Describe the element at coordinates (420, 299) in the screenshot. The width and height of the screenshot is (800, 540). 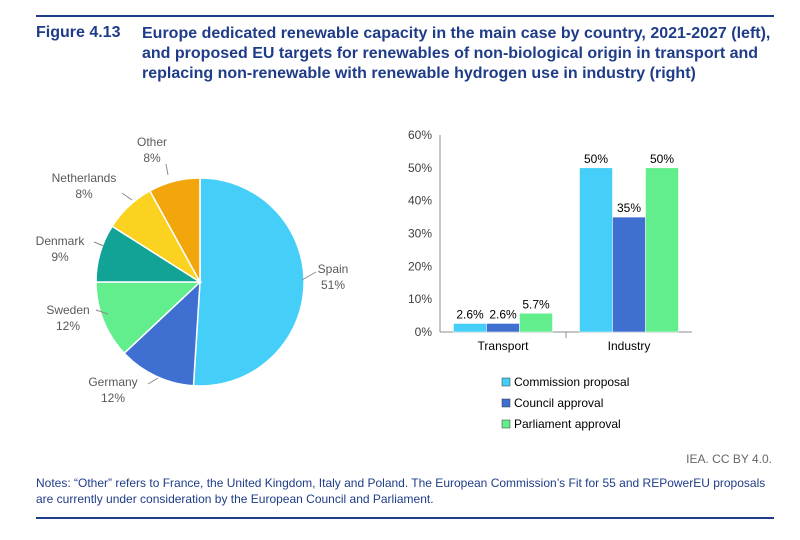
I see `y-tick-label: 10%` at that location.